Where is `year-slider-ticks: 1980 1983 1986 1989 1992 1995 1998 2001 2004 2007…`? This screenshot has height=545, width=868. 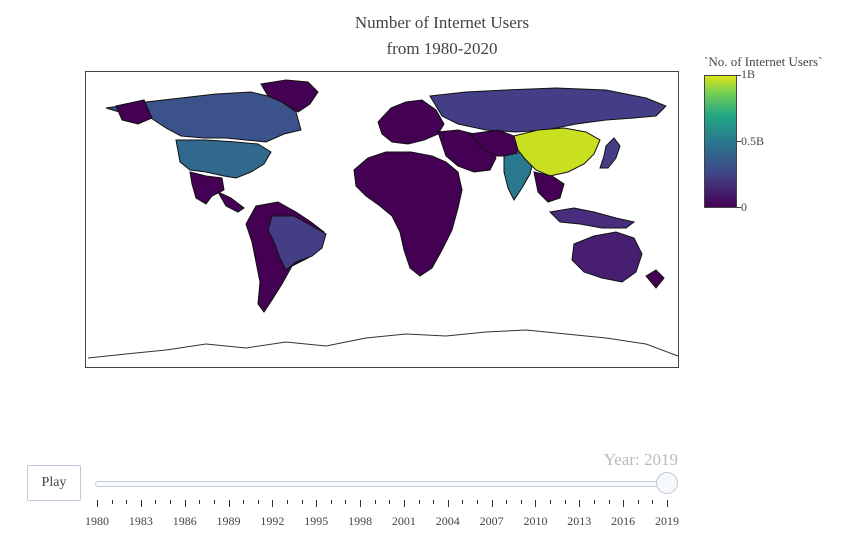 year-slider-ticks: 1980 1983 1986 1989 1992 1995 1998 2001 2004 2007… is located at coordinates (434, 520).